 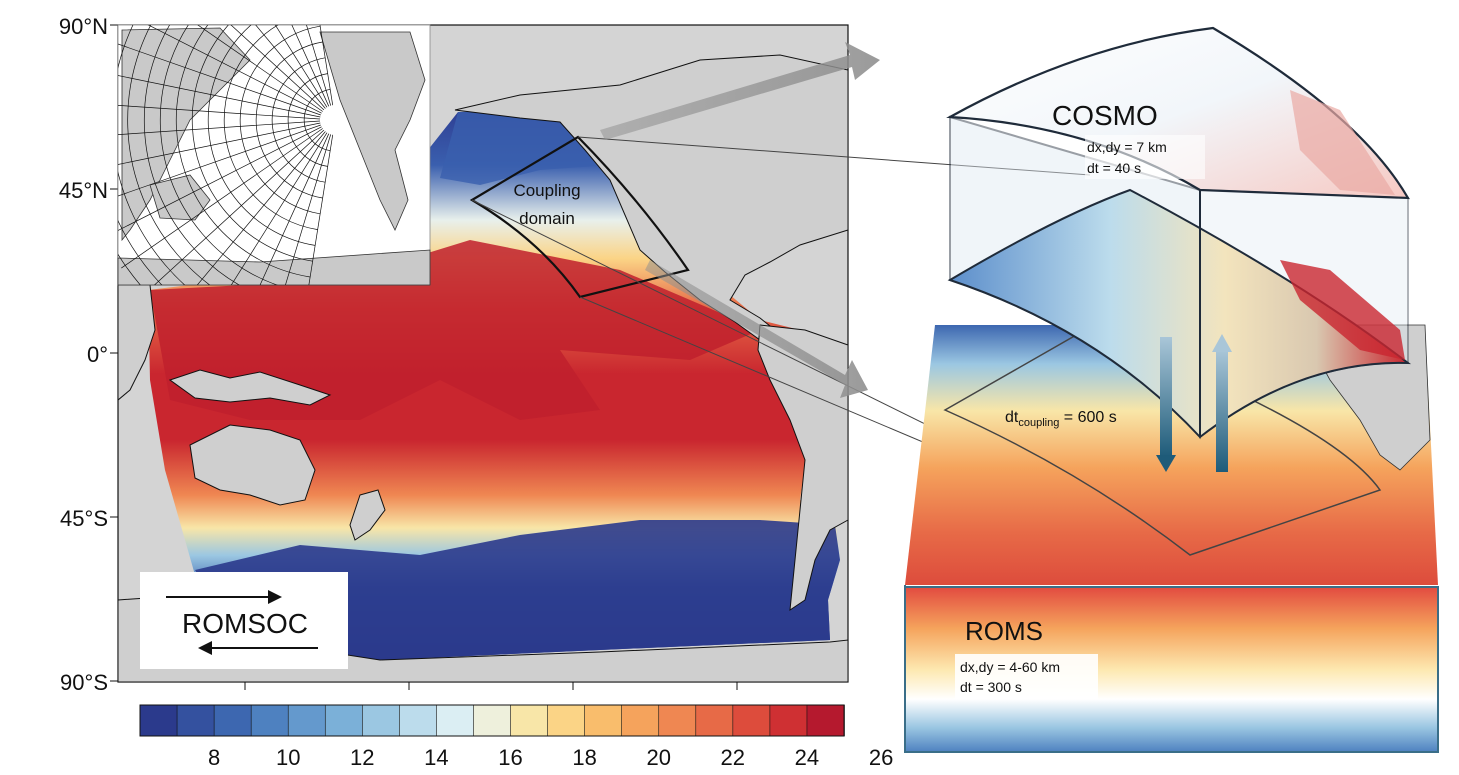 I want to click on colorbar: 8 10 12 14 16 18 20 22 24 26, so click(x=516, y=737).